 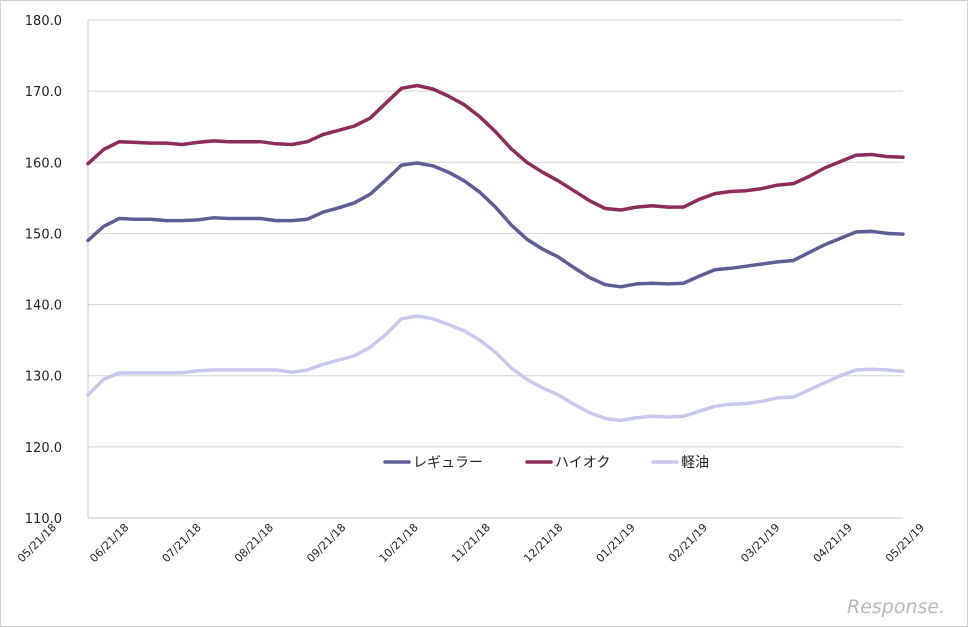 I want to click on x-tick-label: 04/21/19, so click(x=833, y=543).